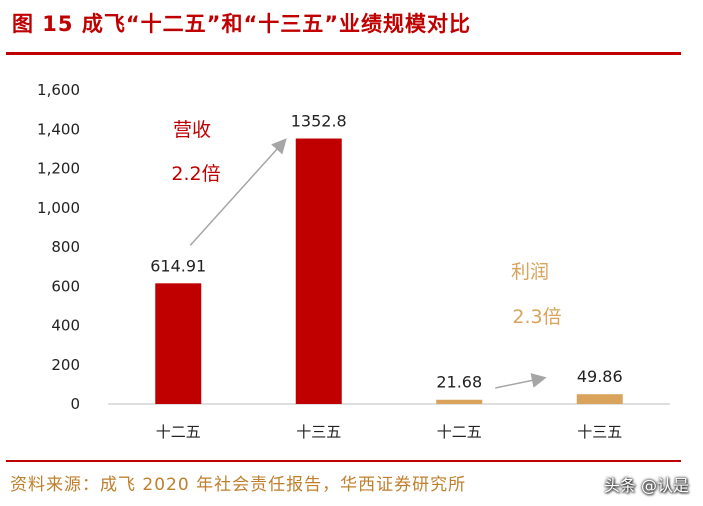 The image size is (703, 506). What do you see at coordinates (646, 485) in the screenshot?
I see `watermark: 头条 @认是` at bounding box center [646, 485].